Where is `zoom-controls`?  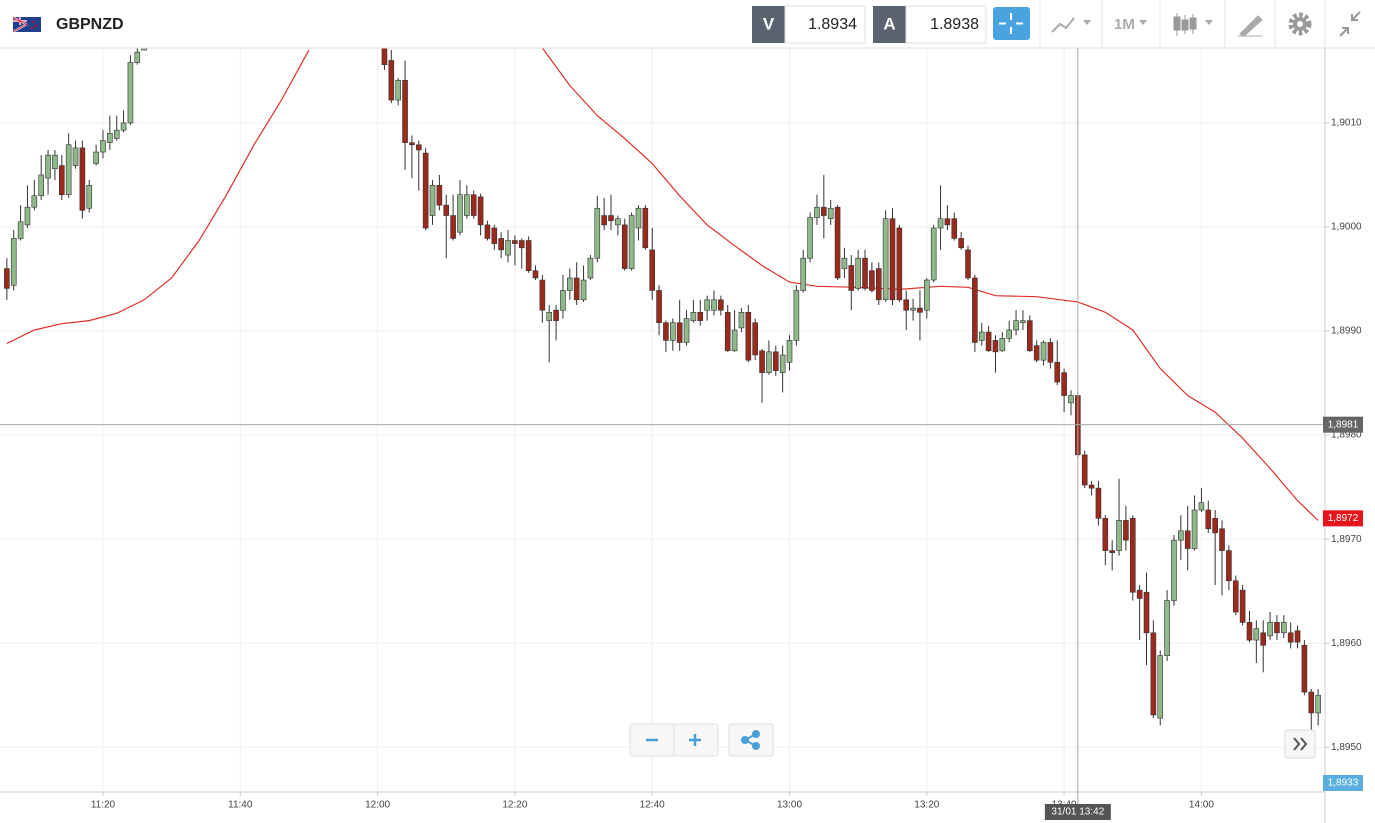
zoom-controls is located at coordinates (972, 741).